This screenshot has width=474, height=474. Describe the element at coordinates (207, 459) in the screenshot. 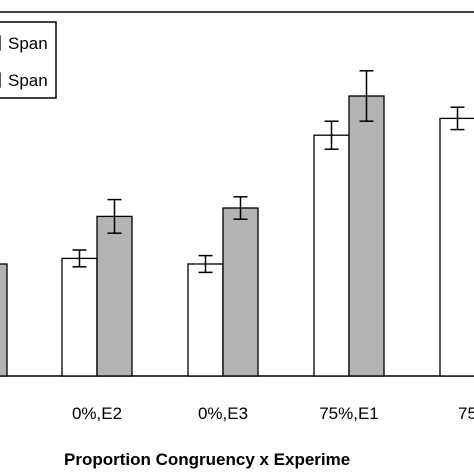

I see `x-axis-title: Proportion Congruency x Experime` at that location.